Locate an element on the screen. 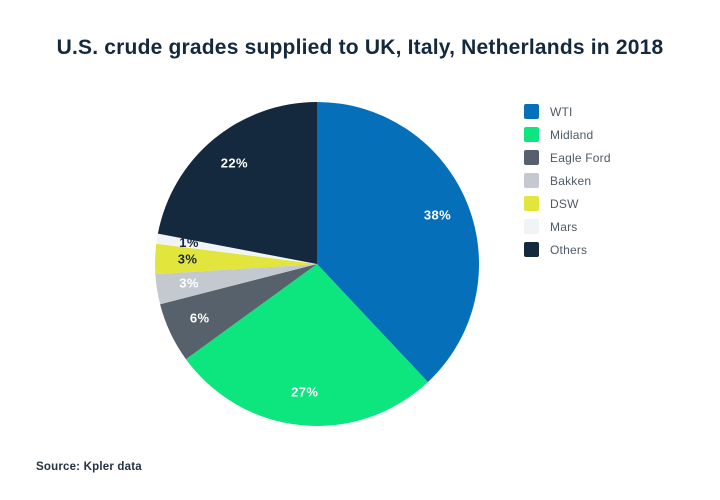 This screenshot has width=720, height=500. legend: WTI Midland Eagle Ford Bakken DSW Mars Others is located at coordinates (567, 180).